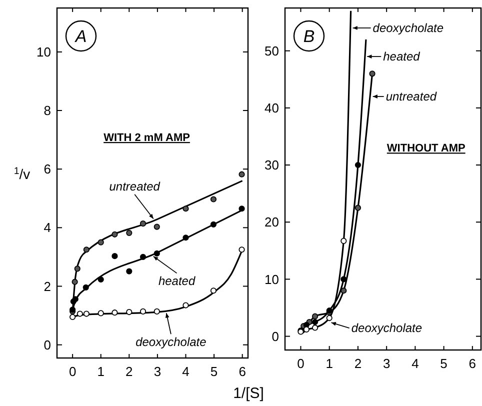  What do you see at coordinates (47, 110) in the screenshot?
I see `y-tick-label: 8` at bounding box center [47, 110].